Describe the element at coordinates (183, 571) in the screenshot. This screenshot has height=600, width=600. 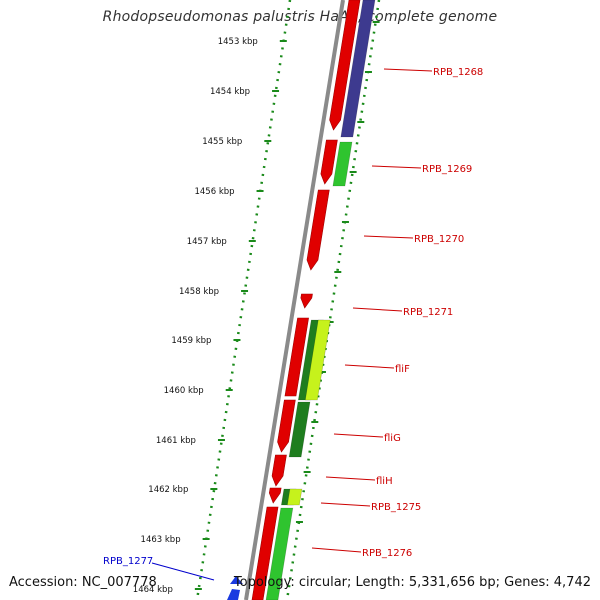
I see `rpb-1277-callout-line` at that location.